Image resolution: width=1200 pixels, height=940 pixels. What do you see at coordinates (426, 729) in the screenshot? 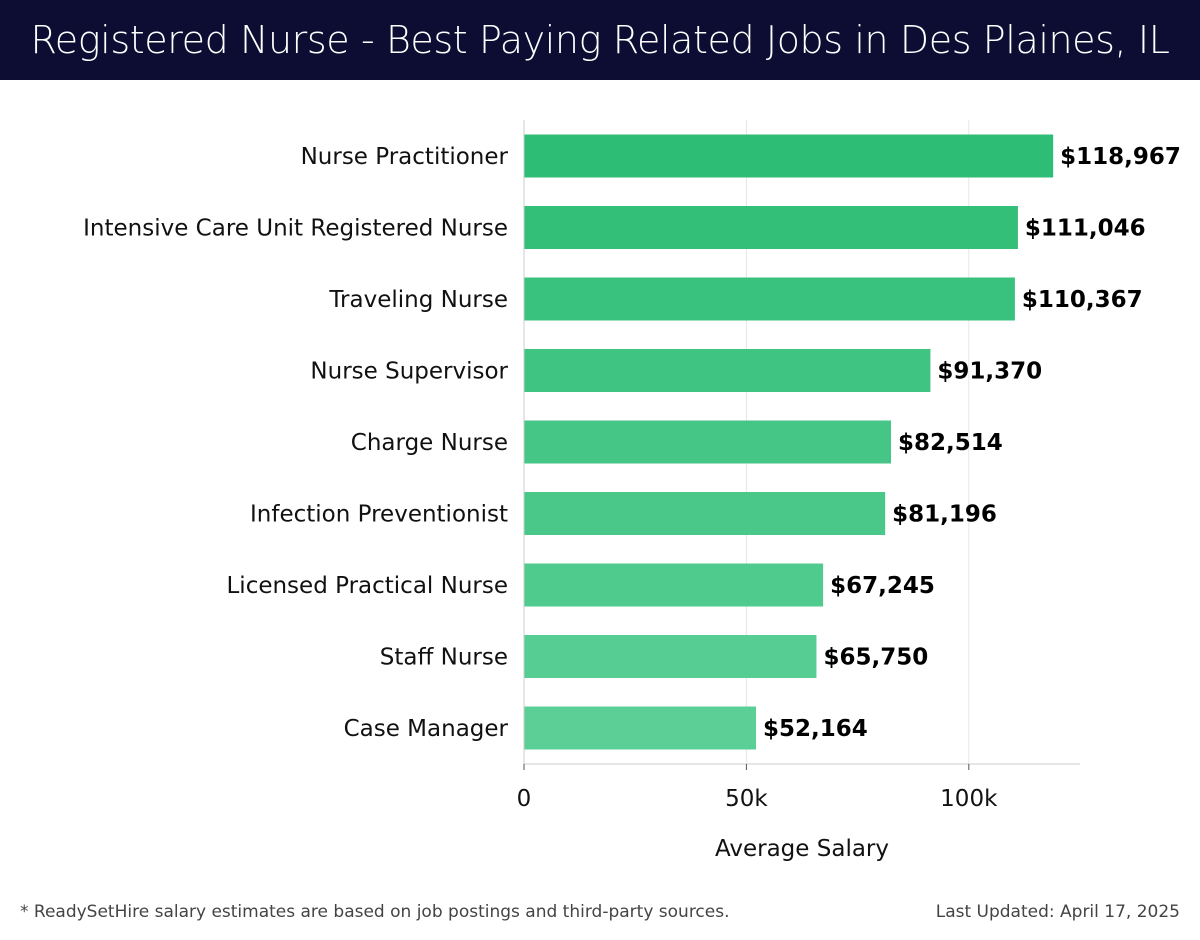
I see `category-label: Case Manager` at bounding box center [426, 729].